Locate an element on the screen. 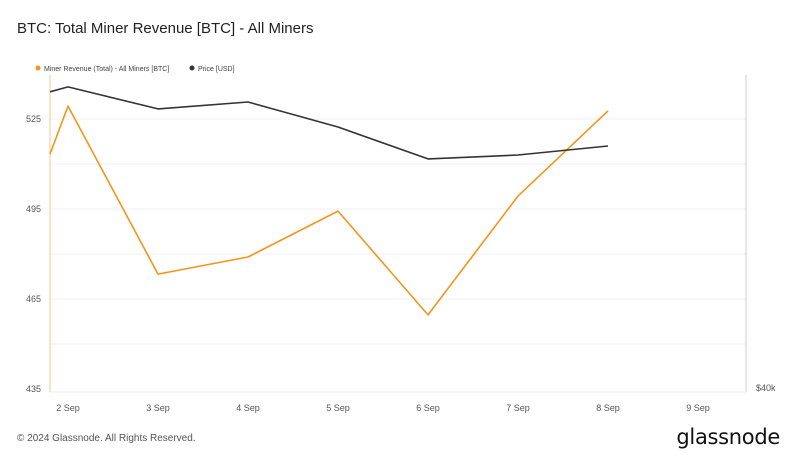  glassnode-logo: glassnode is located at coordinates (728, 437).